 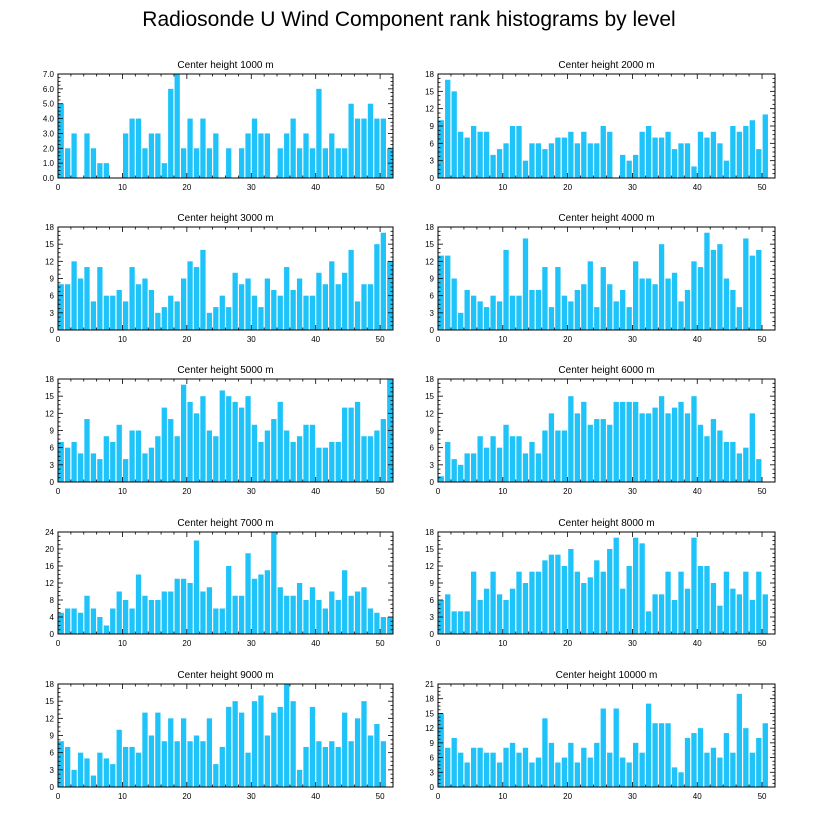 What do you see at coordinates (438, 491) in the screenshot?
I see `x-tick-label: 0` at bounding box center [438, 491].